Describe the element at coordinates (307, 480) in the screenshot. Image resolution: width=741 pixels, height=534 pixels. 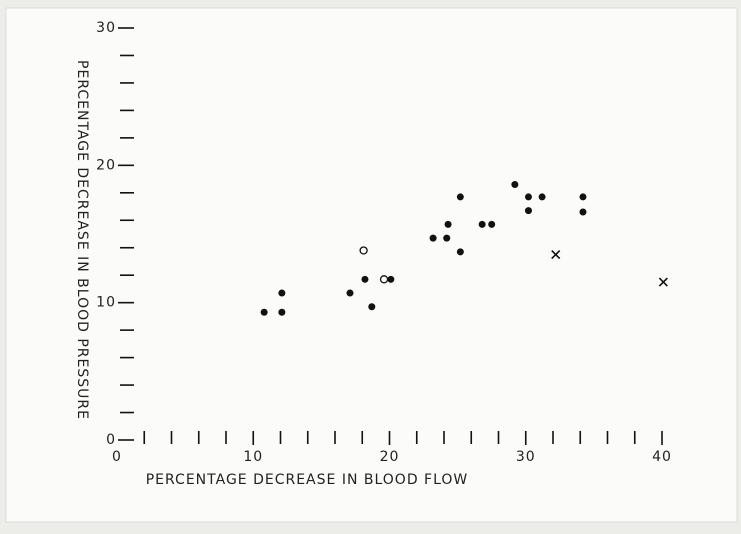
I see `x-axis-label: PERCENTAGE DECREASE IN BLOOD FLOW` at that location.